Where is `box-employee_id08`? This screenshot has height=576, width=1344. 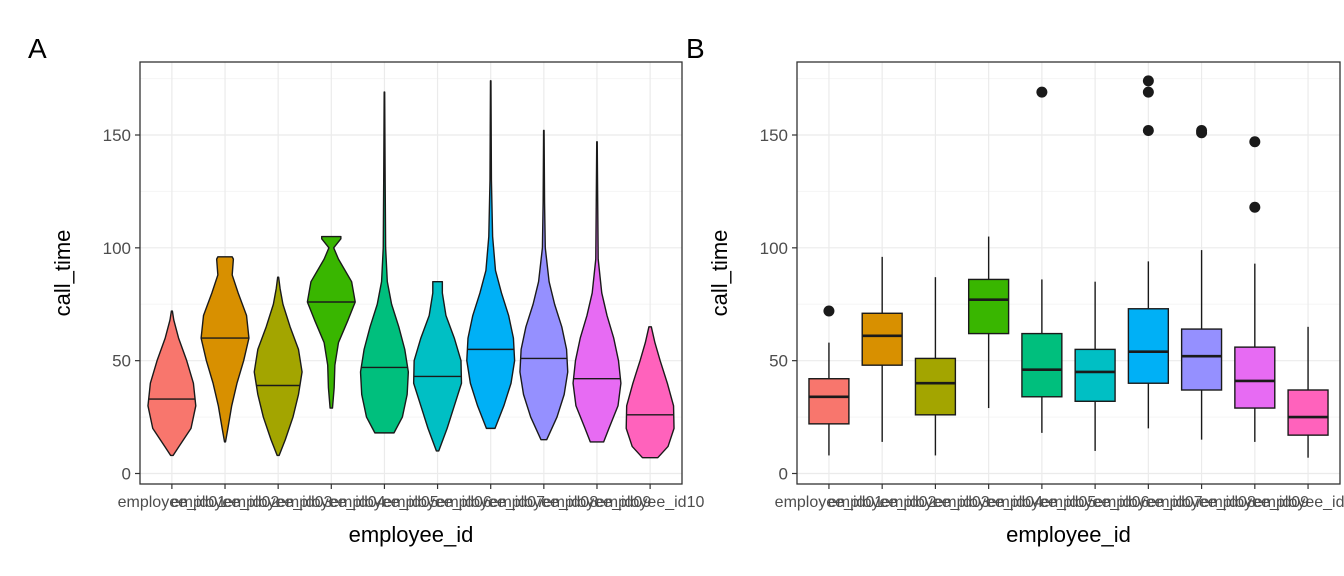
box-employee_id08 is located at coordinates (1201, 359).